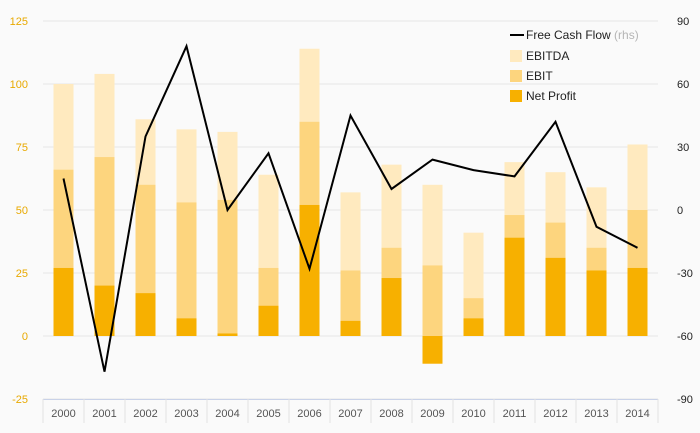 This screenshot has width=700, height=433. What do you see at coordinates (22, 211) in the screenshot?
I see `left-tick-label: 50` at bounding box center [22, 211].